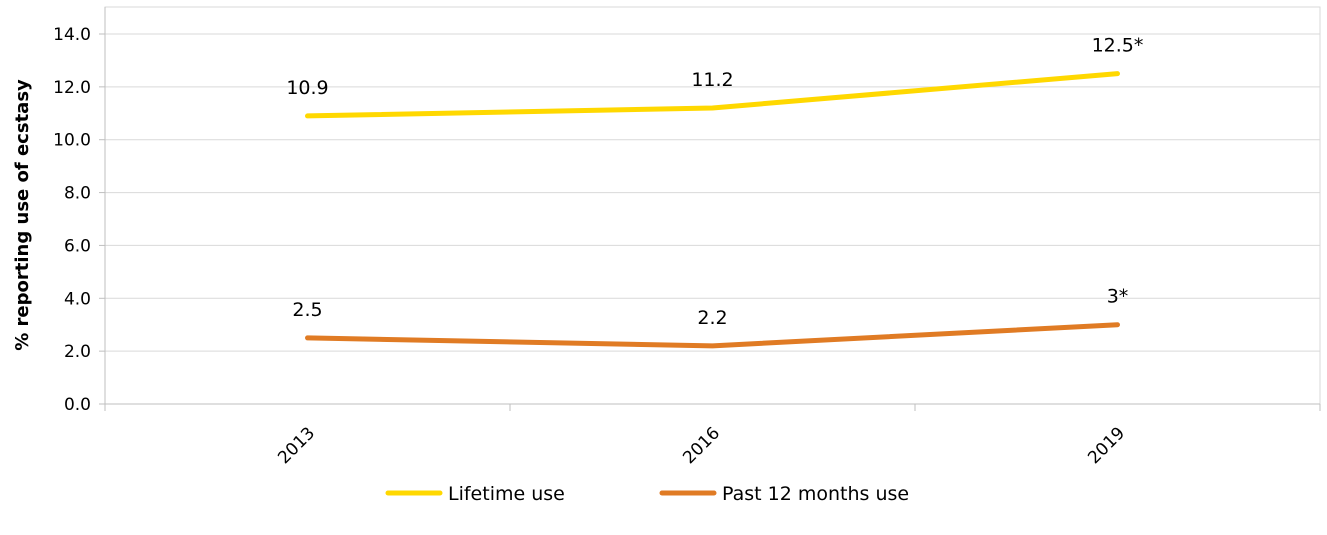 This screenshot has height=535, width=1327. Describe the element at coordinates (1118, 297) in the screenshot. I see `data-label: 3*` at that location.